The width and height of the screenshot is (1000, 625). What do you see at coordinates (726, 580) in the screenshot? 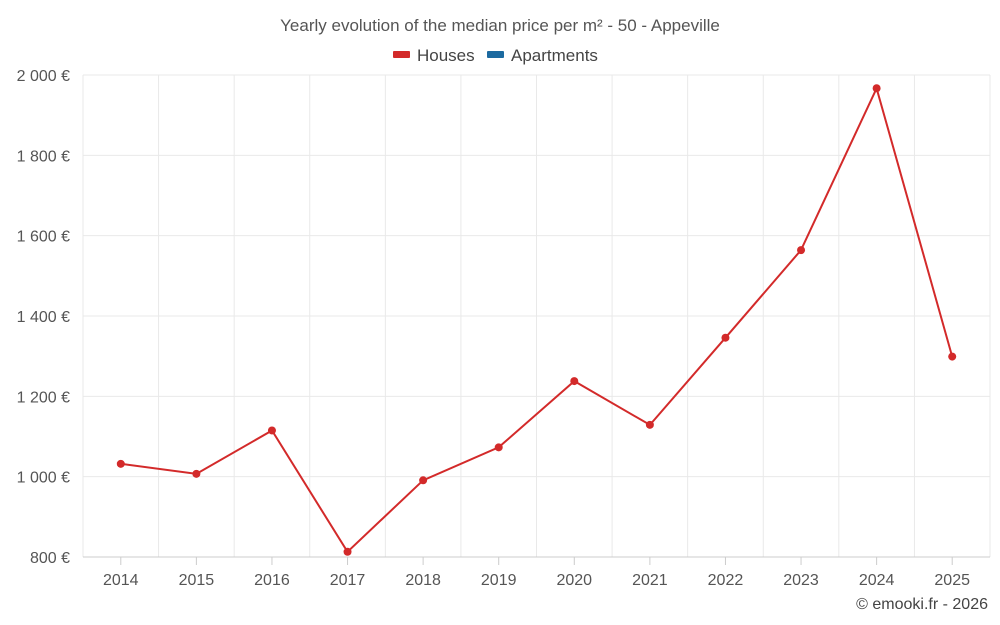
I see `x-tick-label: 2022` at bounding box center [726, 580].